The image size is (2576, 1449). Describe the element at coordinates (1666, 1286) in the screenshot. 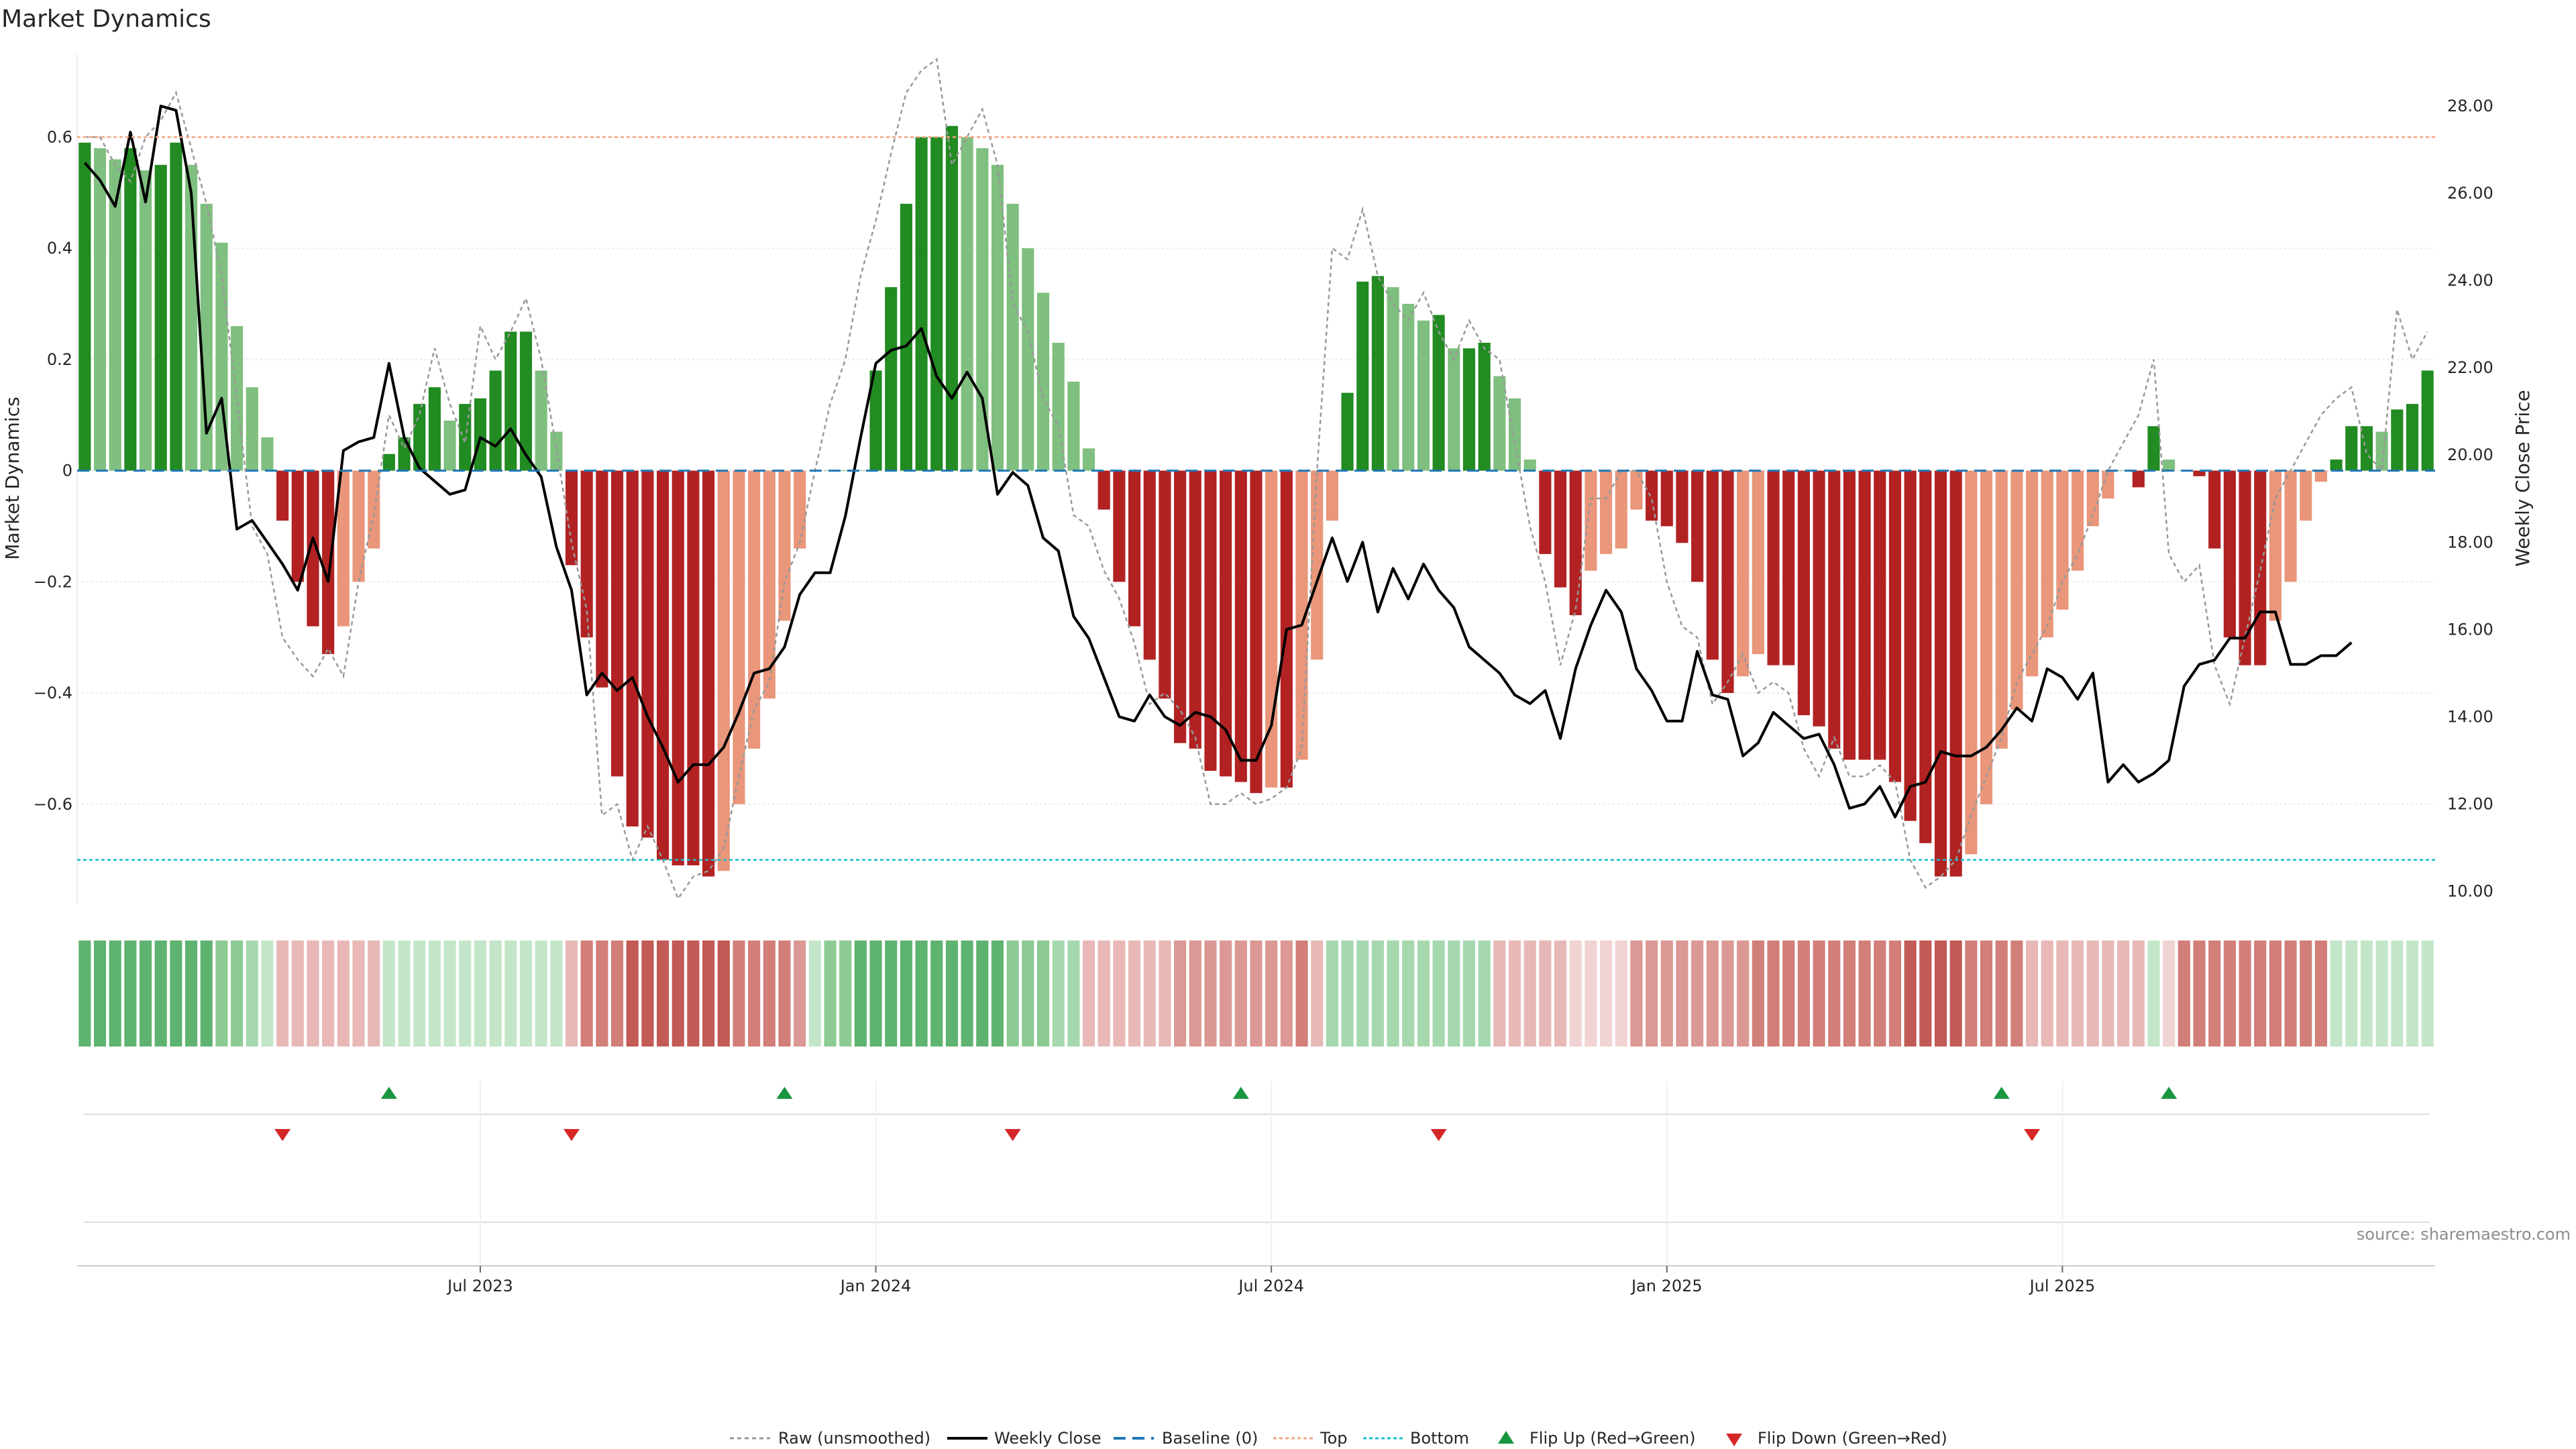

I see `x-tick-label: Jan 2025` at that location.